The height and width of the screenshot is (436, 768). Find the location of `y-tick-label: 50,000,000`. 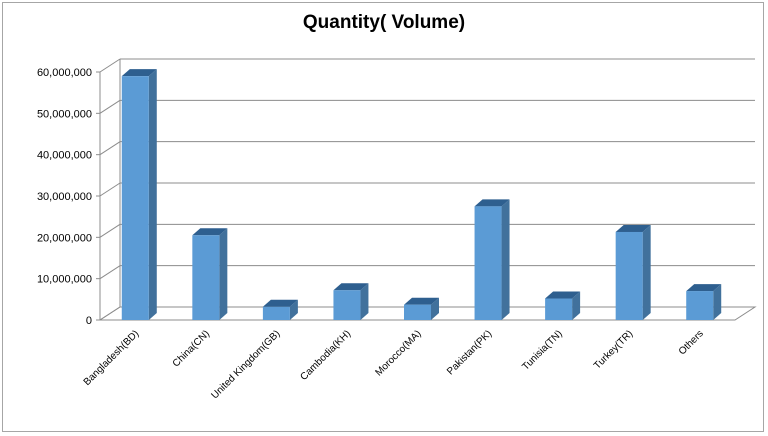

y-tick-label: 50,000,000 is located at coordinates (64, 114).